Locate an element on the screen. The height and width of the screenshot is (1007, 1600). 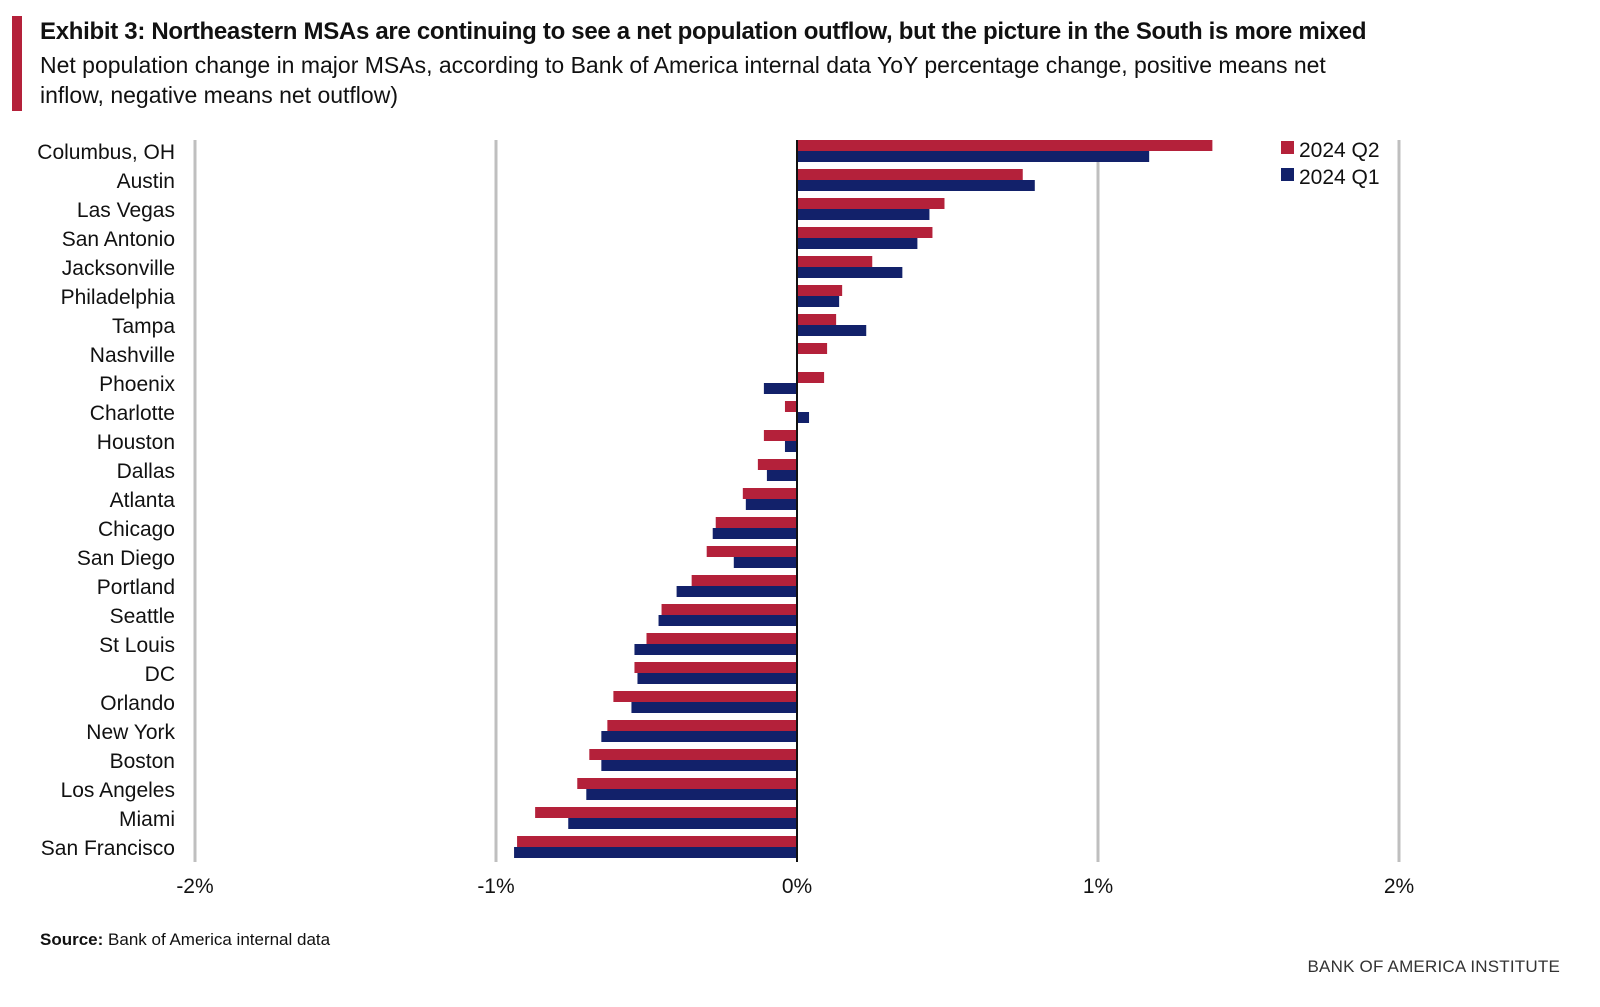
x-tick-label: -2% is located at coordinates (194, 886).